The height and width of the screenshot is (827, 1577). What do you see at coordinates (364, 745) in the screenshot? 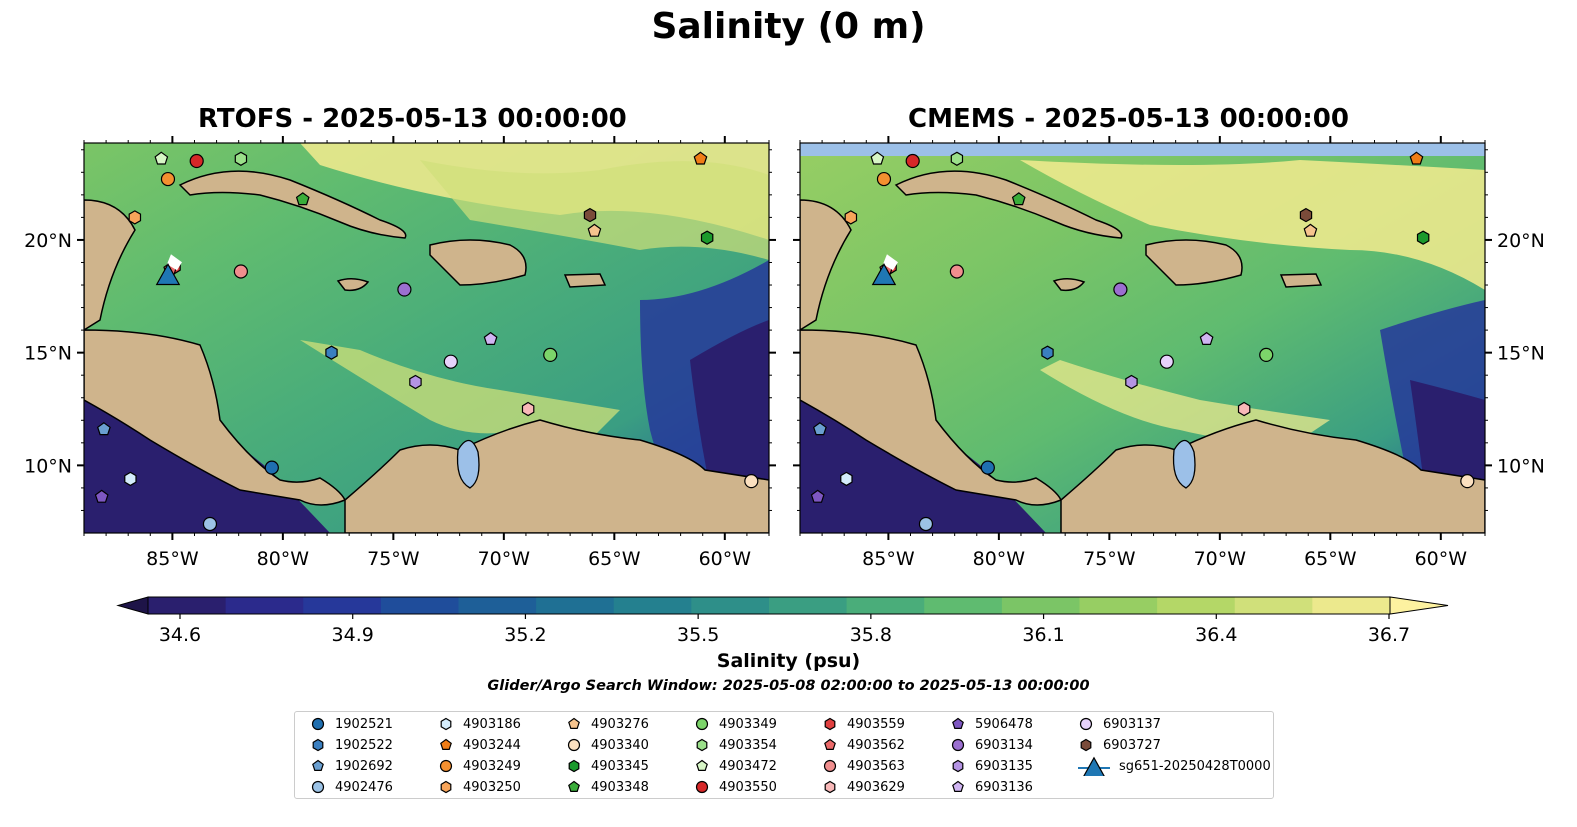
I see `legend-label: 1902522` at bounding box center [364, 745].